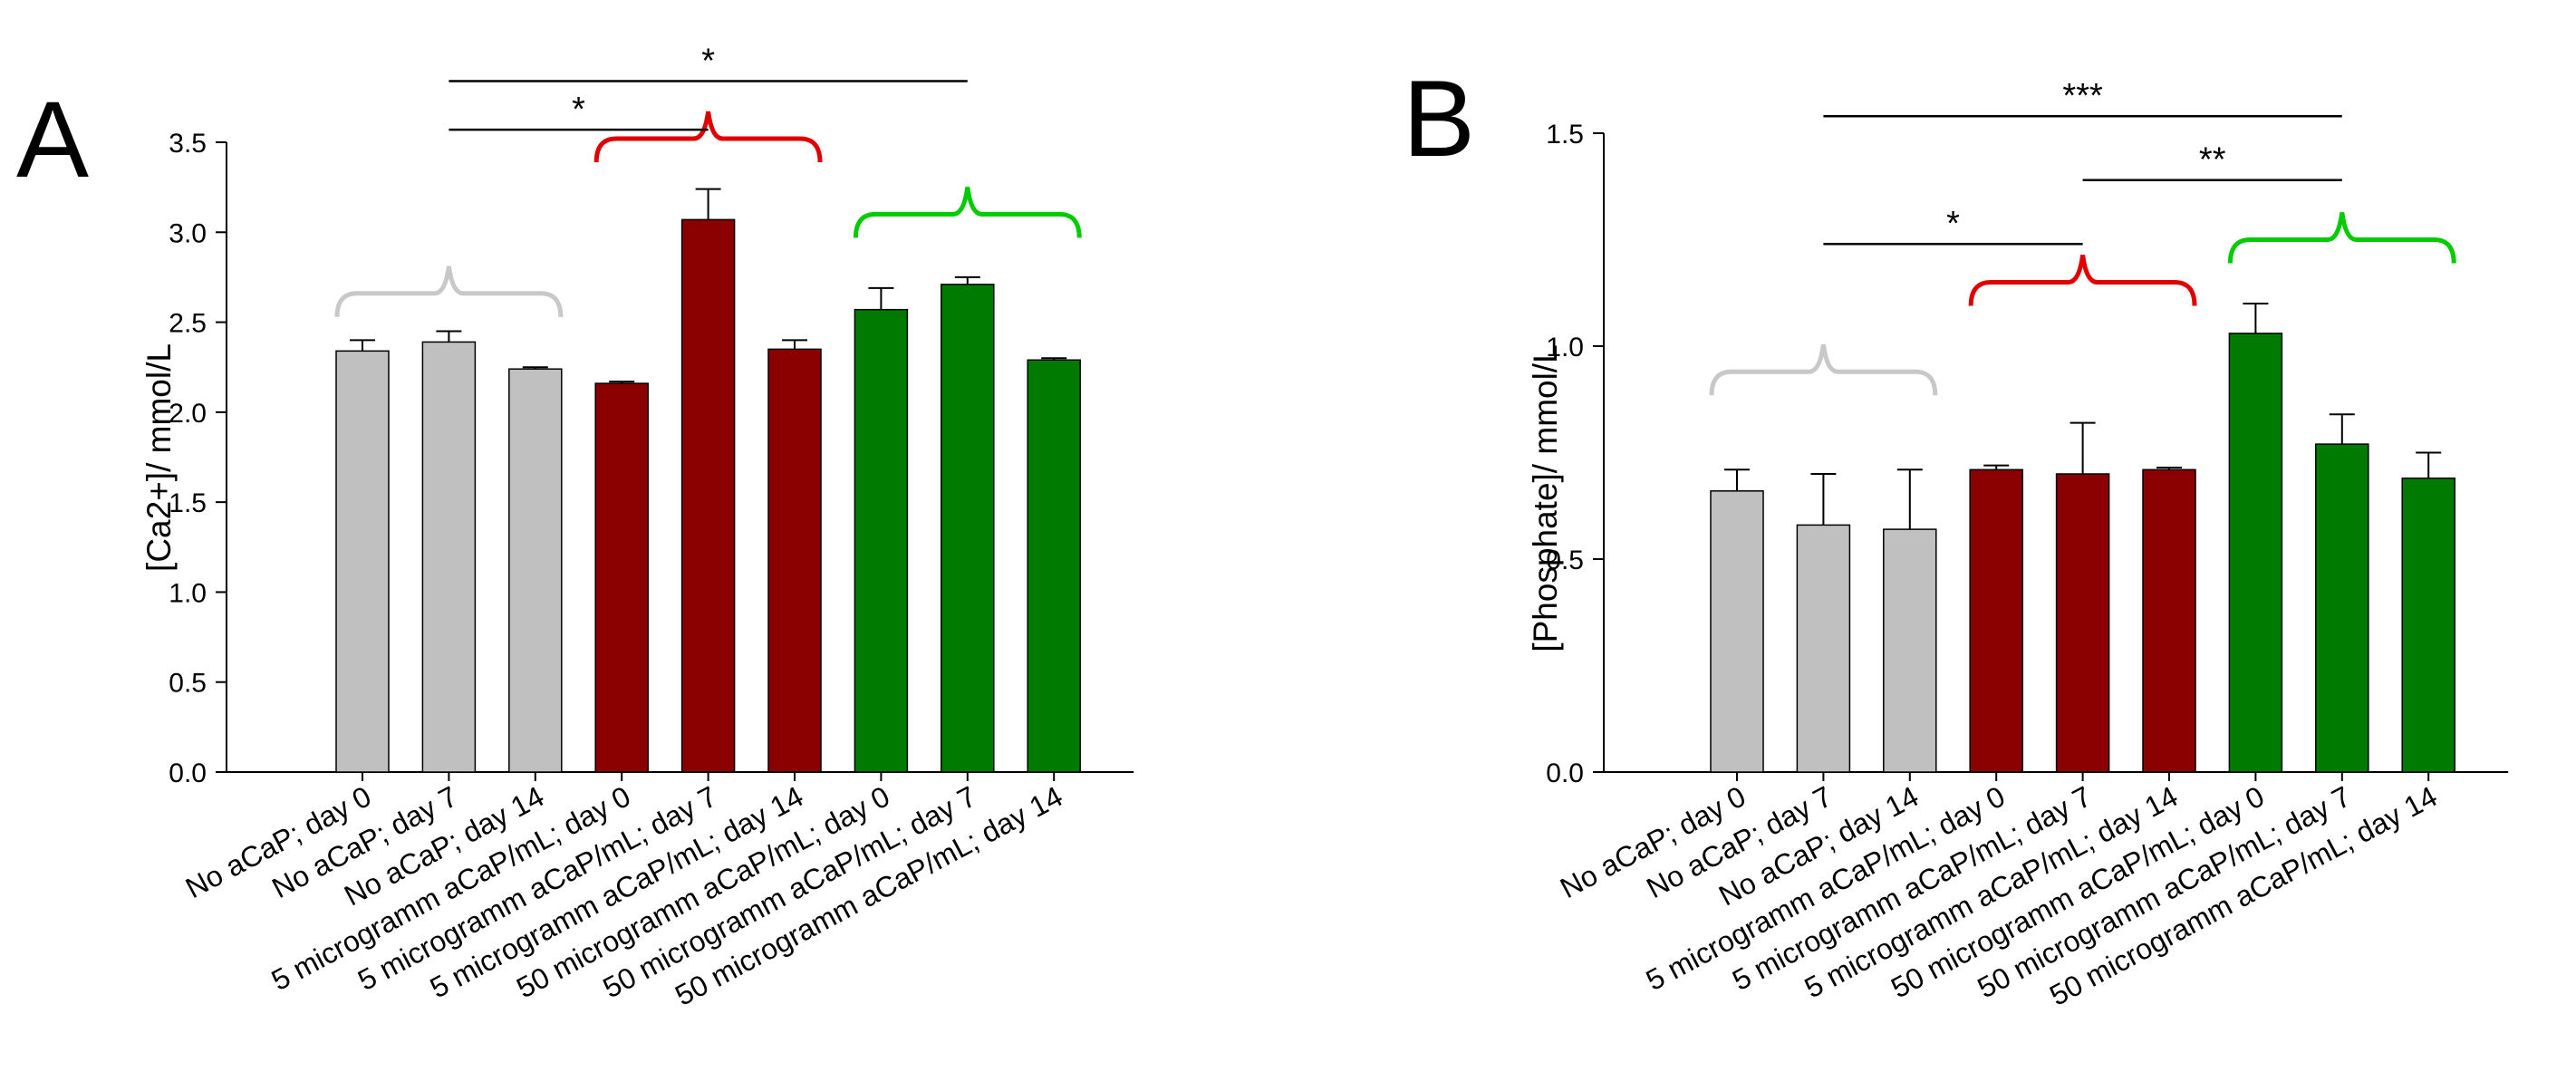  I want to click on panel-label-a: A, so click(52, 139).